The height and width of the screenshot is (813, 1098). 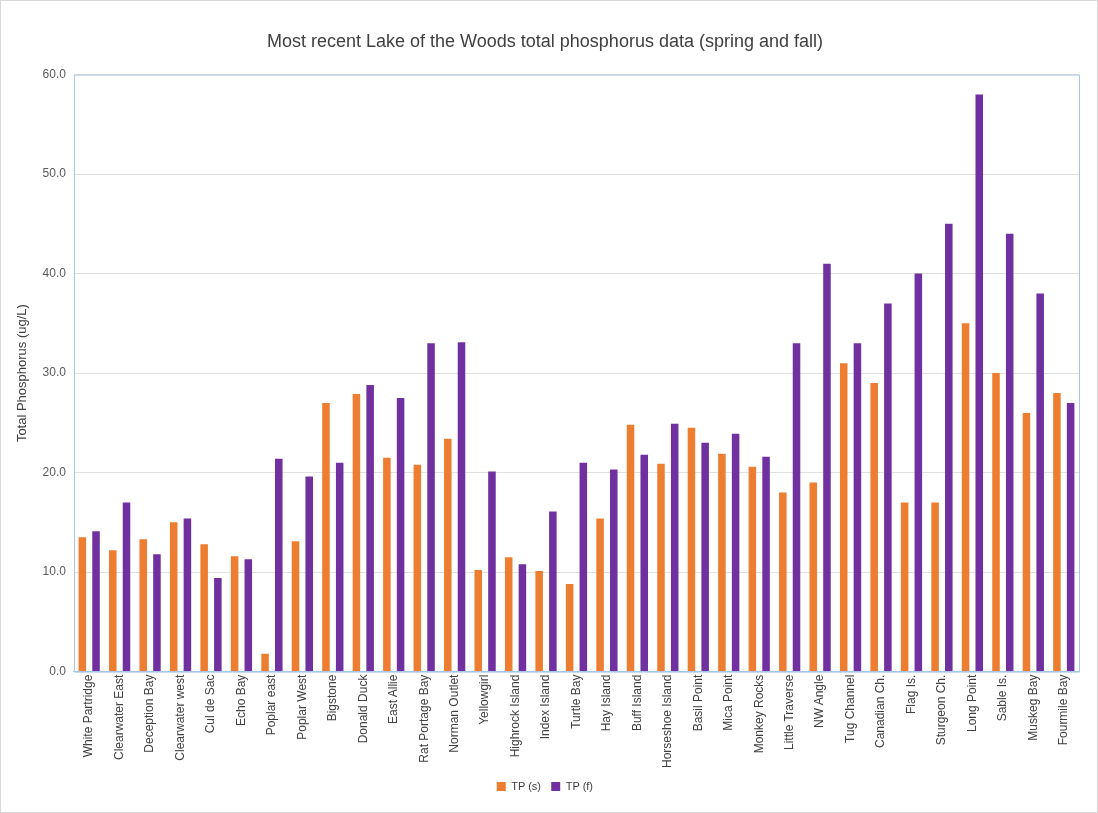 What do you see at coordinates (58, 670) in the screenshot?
I see `y-tick-label: 0.0` at bounding box center [58, 670].